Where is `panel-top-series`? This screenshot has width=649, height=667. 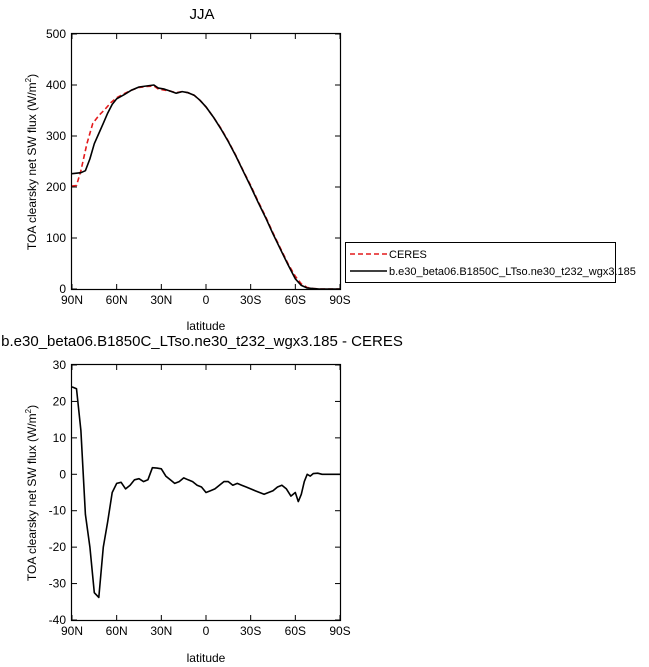
panel-top-series is located at coordinates (205, 187).